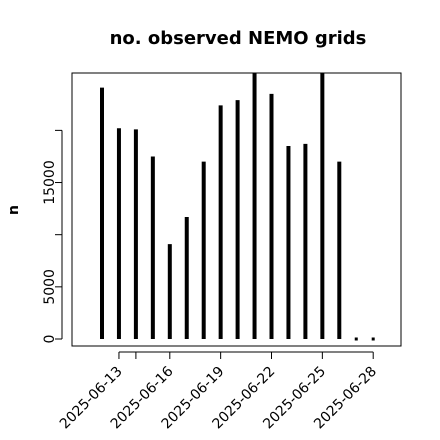  What do you see at coordinates (238, 38) in the screenshot?
I see `chart-title: no. observed NEMO grids` at bounding box center [238, 38].